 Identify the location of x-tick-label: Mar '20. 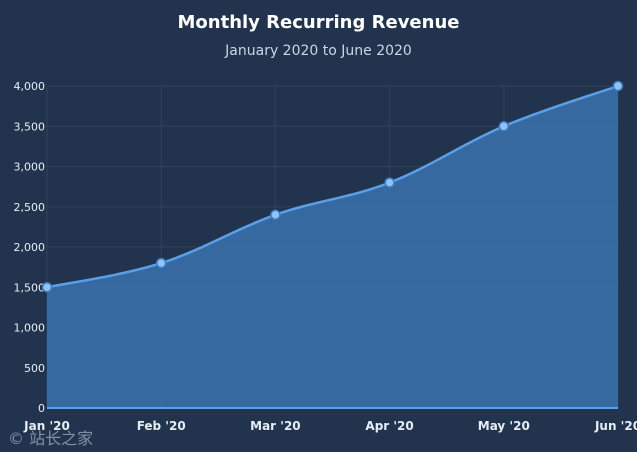
(275, 426).